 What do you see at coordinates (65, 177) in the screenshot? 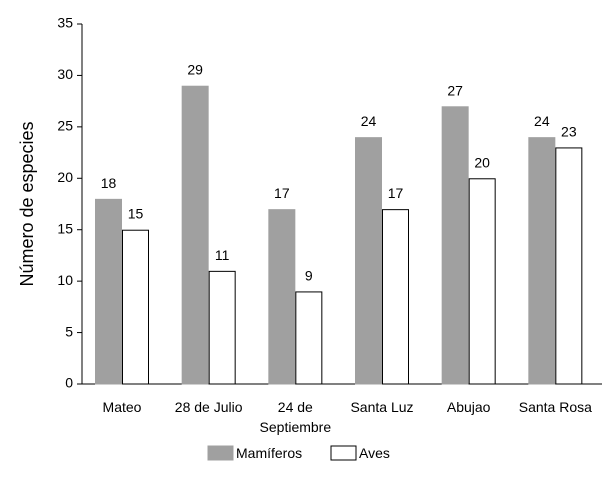
I see `y-tick-label: 20` at bounding box center [65, 177].